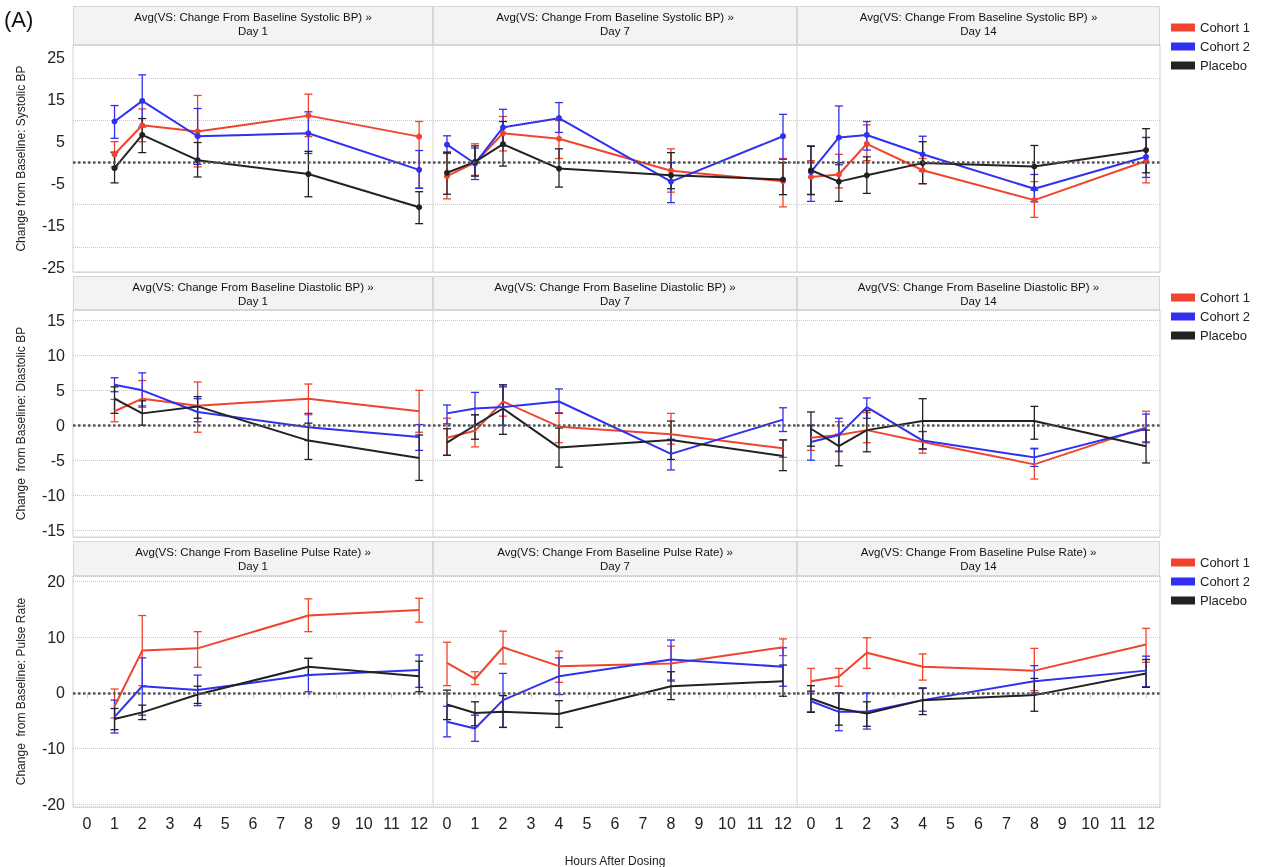  What do you see at coordinates (19, 19) in the screenshot?
I see `text: (A)` at bounding box center [19, 19].